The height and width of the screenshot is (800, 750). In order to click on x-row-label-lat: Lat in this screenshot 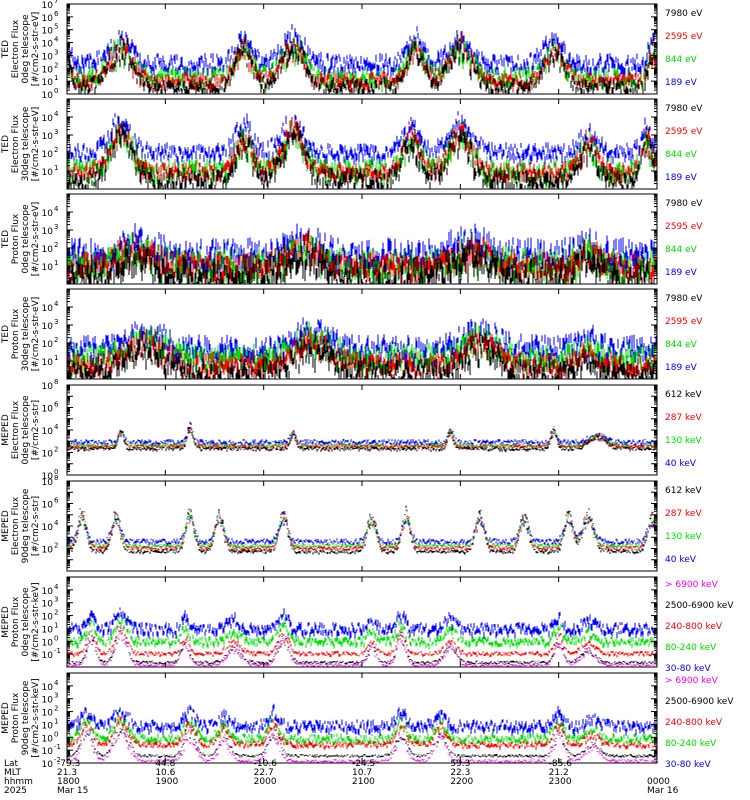, I will do `click(11, 764)`.